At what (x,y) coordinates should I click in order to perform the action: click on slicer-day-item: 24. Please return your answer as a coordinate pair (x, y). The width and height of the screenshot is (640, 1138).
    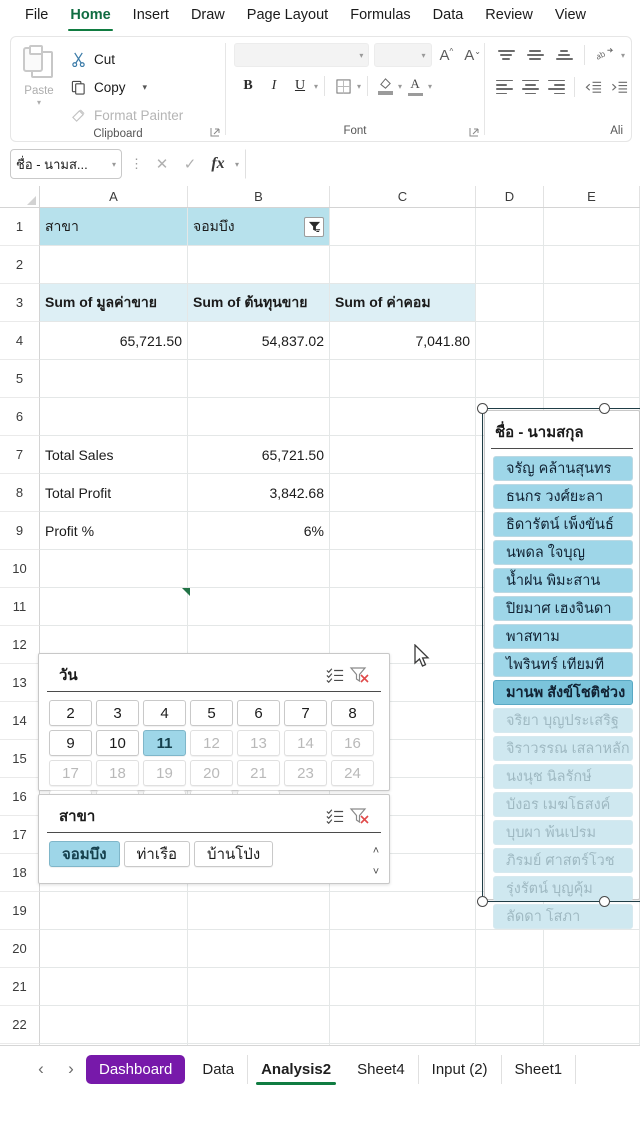
    Looking at the image, I should click on (352, 773).